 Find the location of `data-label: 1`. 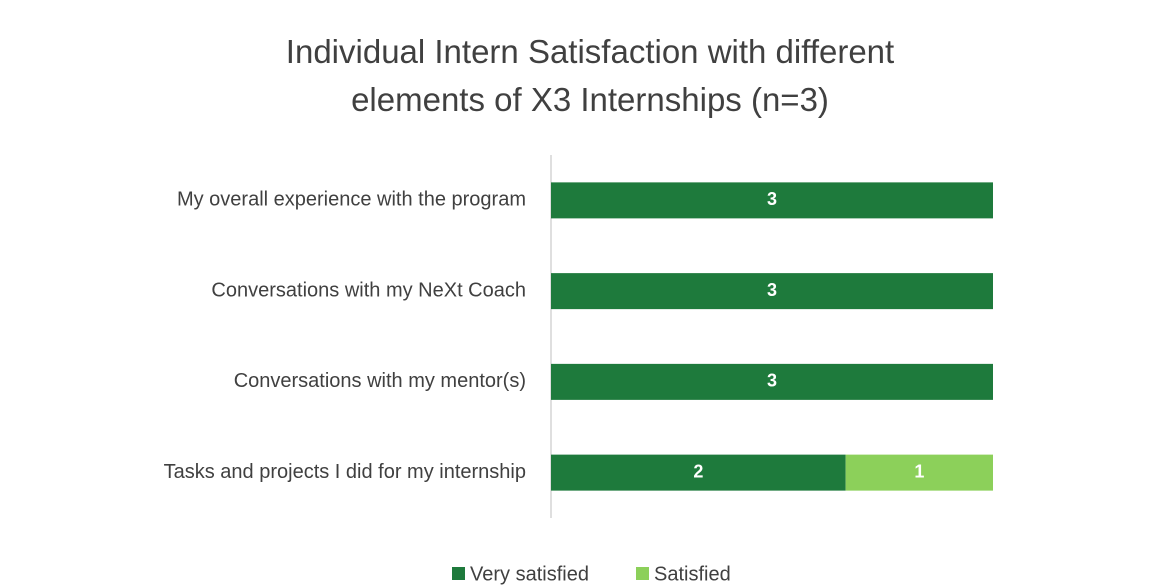

data-label: 1 is located at coordinates (919, 471).